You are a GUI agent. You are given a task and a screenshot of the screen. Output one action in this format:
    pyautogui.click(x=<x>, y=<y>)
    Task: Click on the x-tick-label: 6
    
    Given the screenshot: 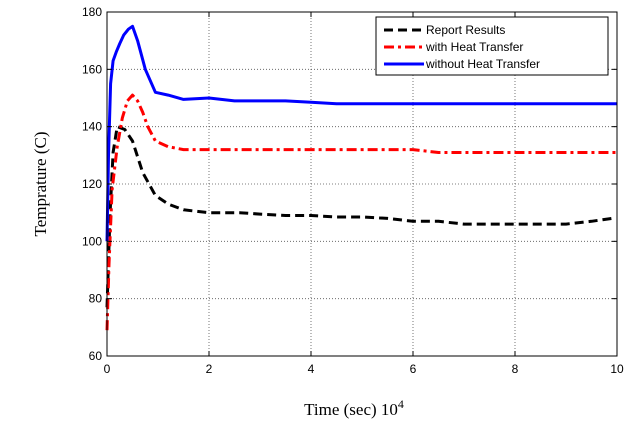 What is the action you would take?
    pyautogui.click(x=413, y=369)
    